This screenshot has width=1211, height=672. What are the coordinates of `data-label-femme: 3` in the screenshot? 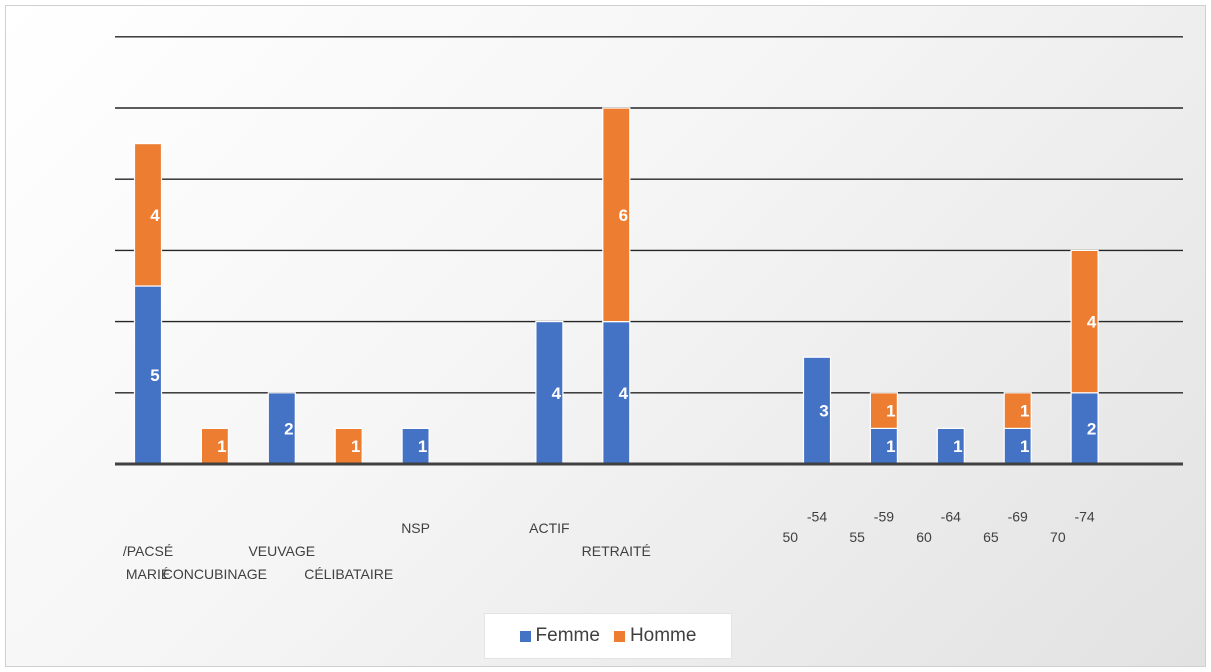 It's located at (823, 411).